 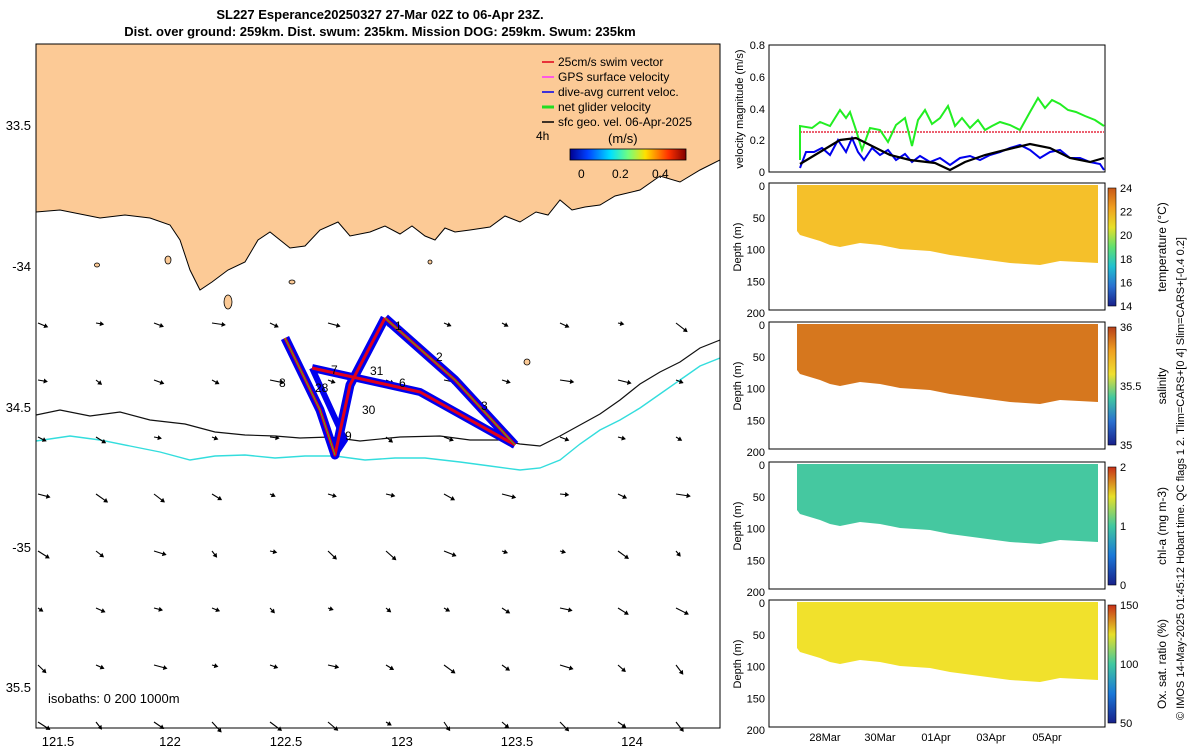 I want to click on section-colorbar-tick: 50, so click(x=1126, y=724).